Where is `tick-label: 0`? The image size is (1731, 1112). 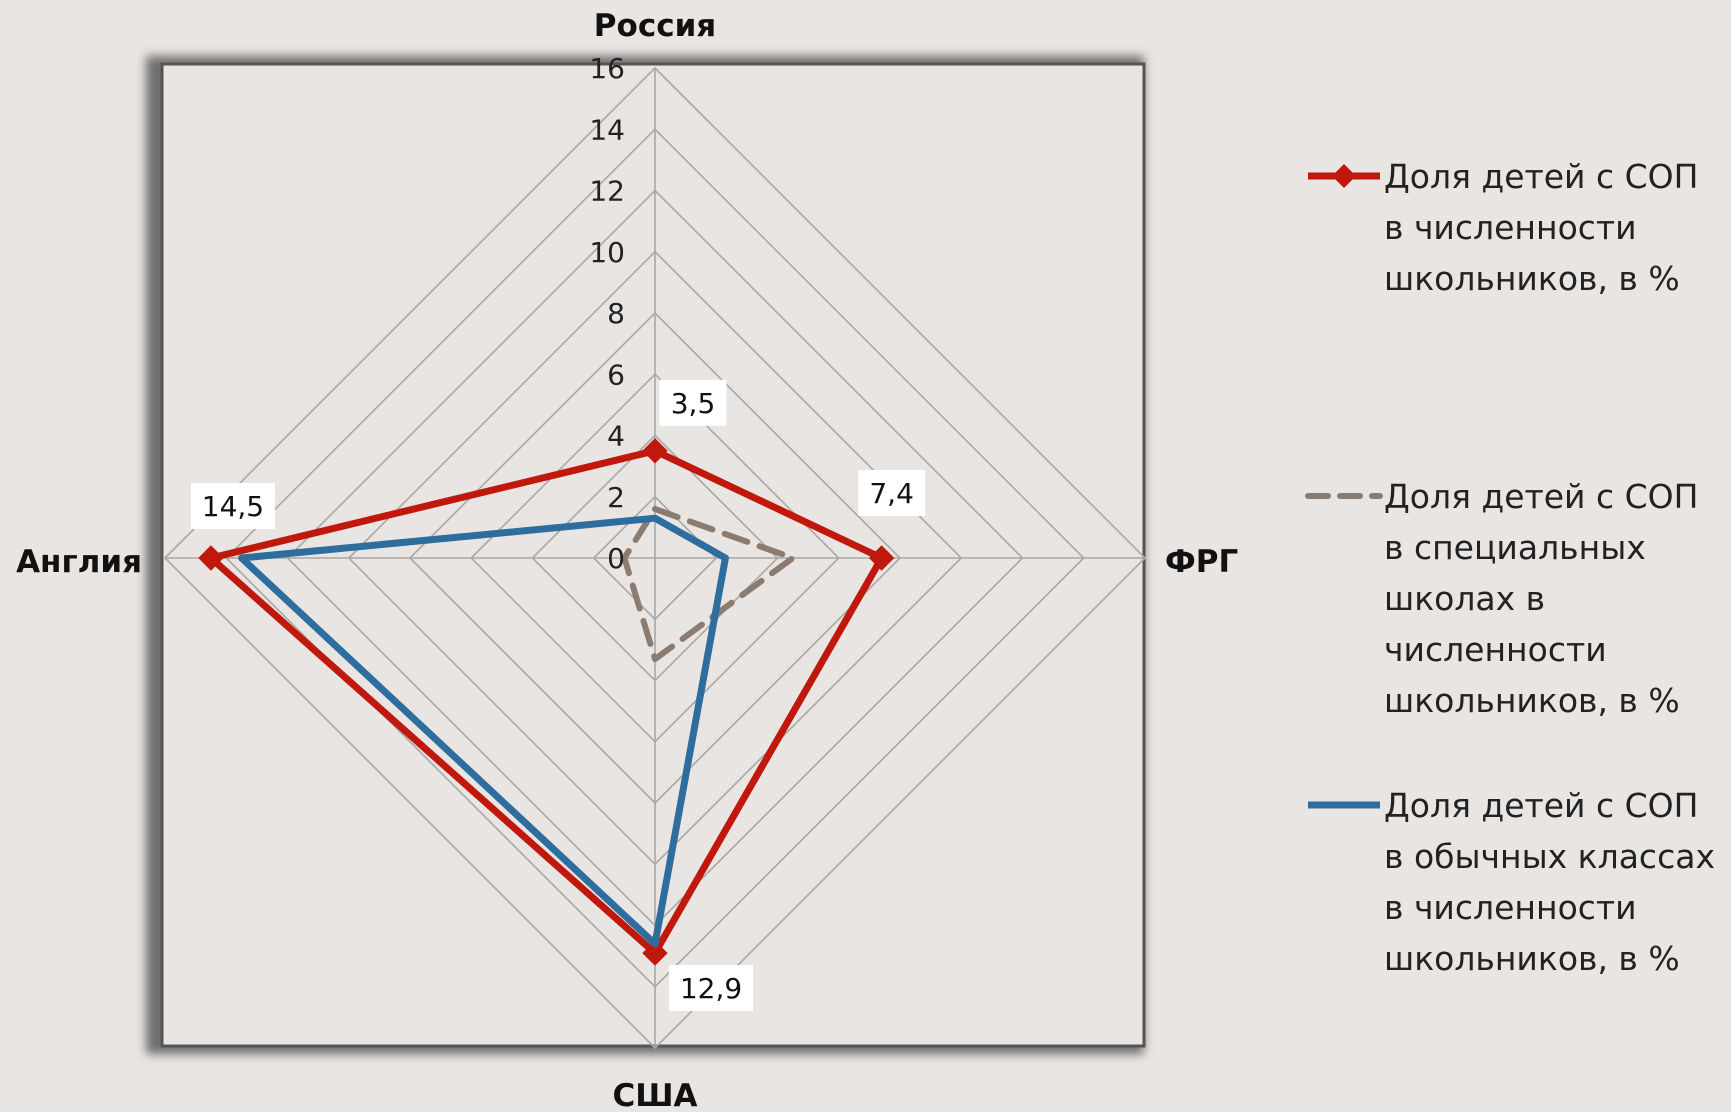
tick-label: 0 is located at coordinates (616, 558).